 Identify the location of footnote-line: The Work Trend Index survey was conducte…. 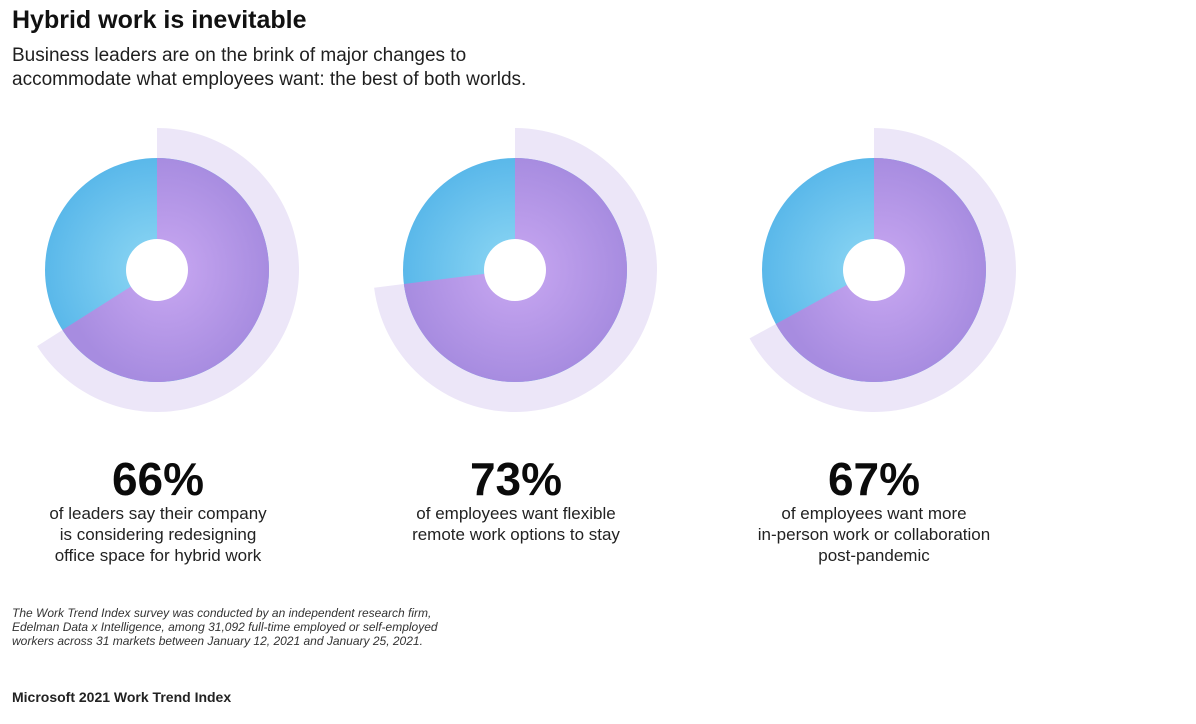
(222, 613).